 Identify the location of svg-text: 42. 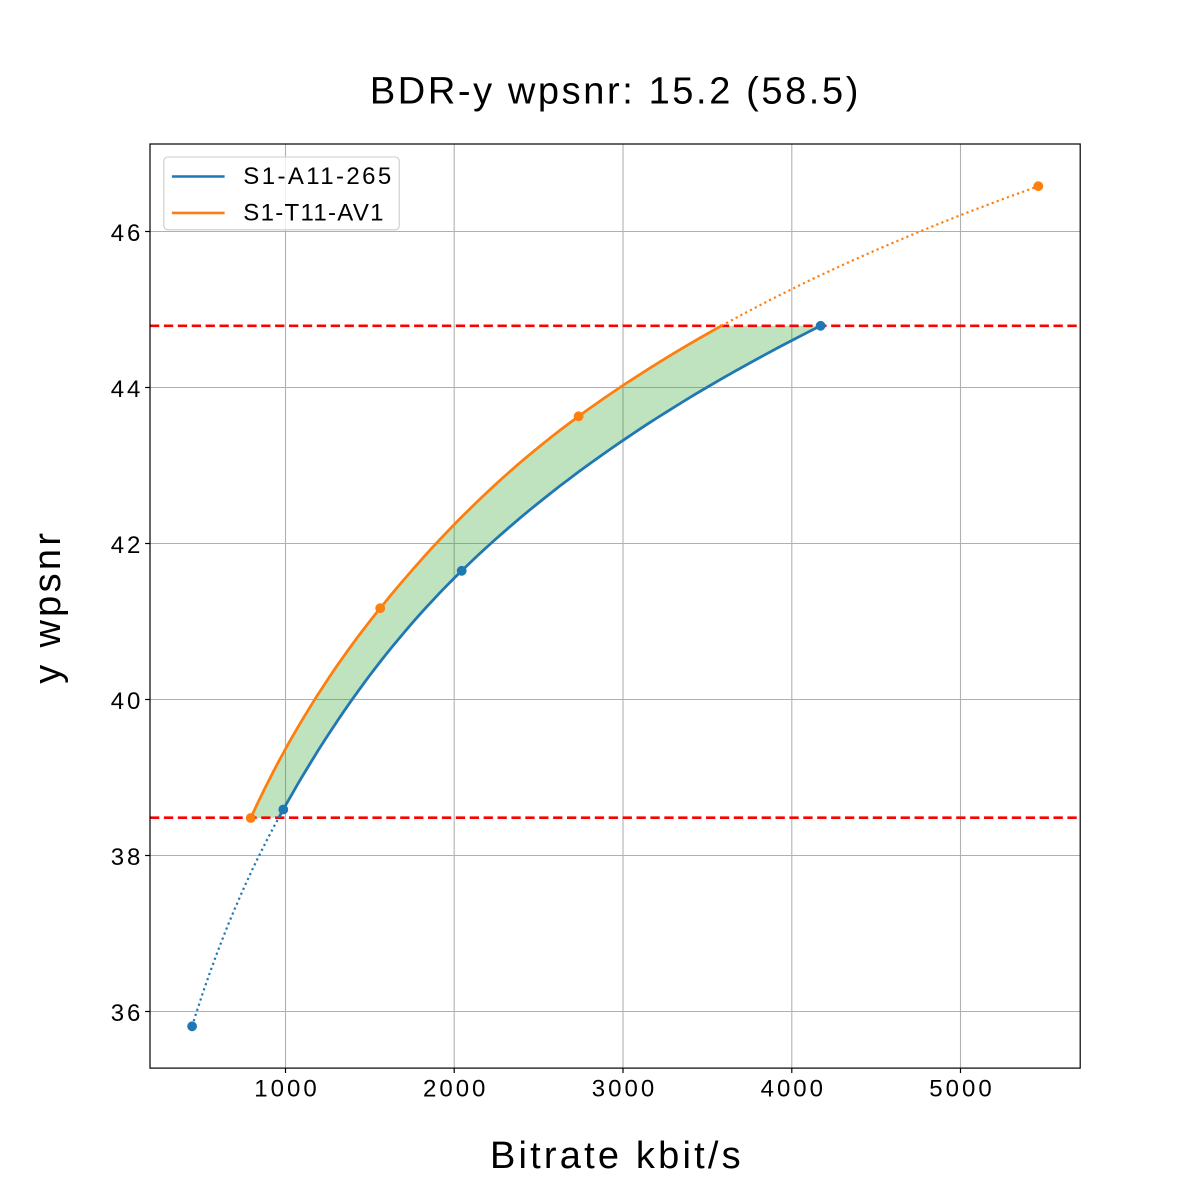
(127, 545).